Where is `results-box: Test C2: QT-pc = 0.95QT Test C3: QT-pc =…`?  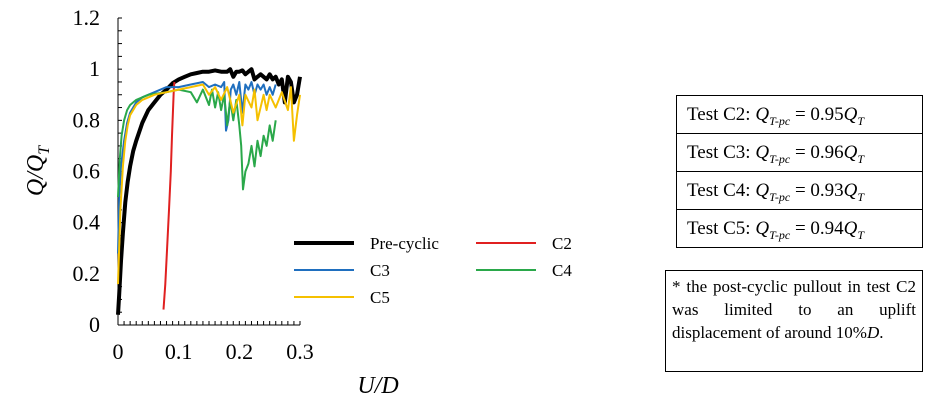 results-box: Test C2: QT-pc = 0.95QT Test C3: QT-pc =… is located at coordinates (799, 171).